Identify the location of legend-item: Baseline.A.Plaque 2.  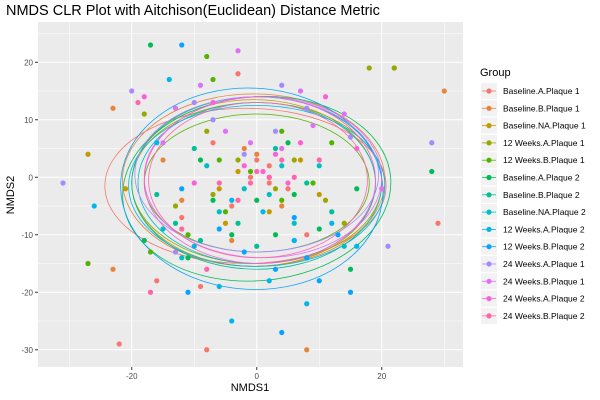
(530, 177).